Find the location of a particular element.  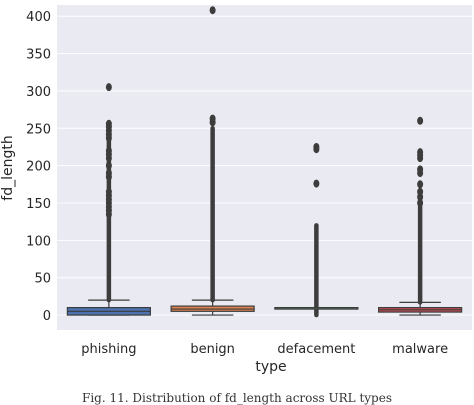

y-tick-label: 100 is located at coordinates (38, 241).